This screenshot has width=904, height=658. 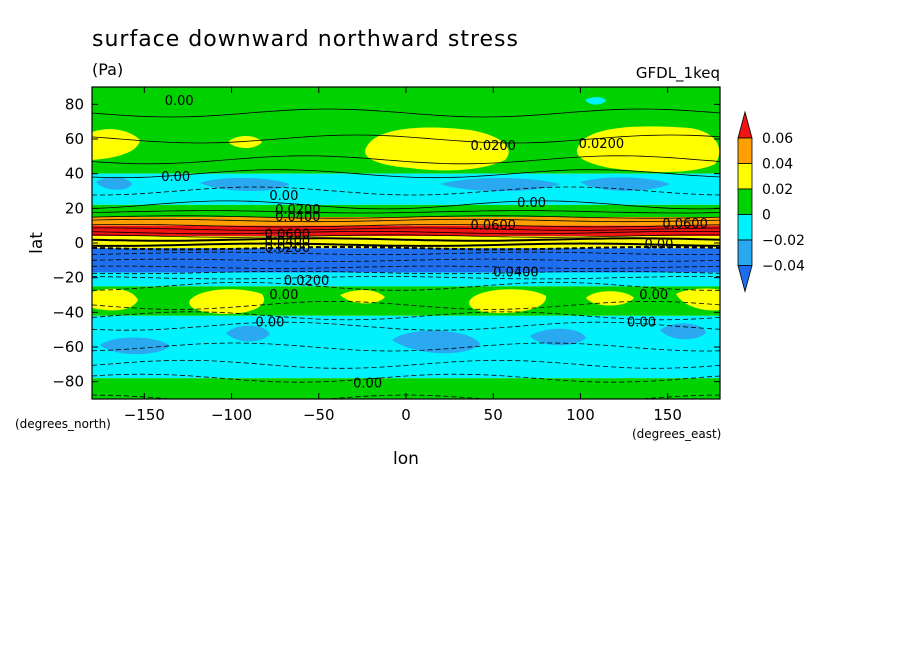 I want to click on dataset-label: GFDL_1keq, so click(x=678, y=73).